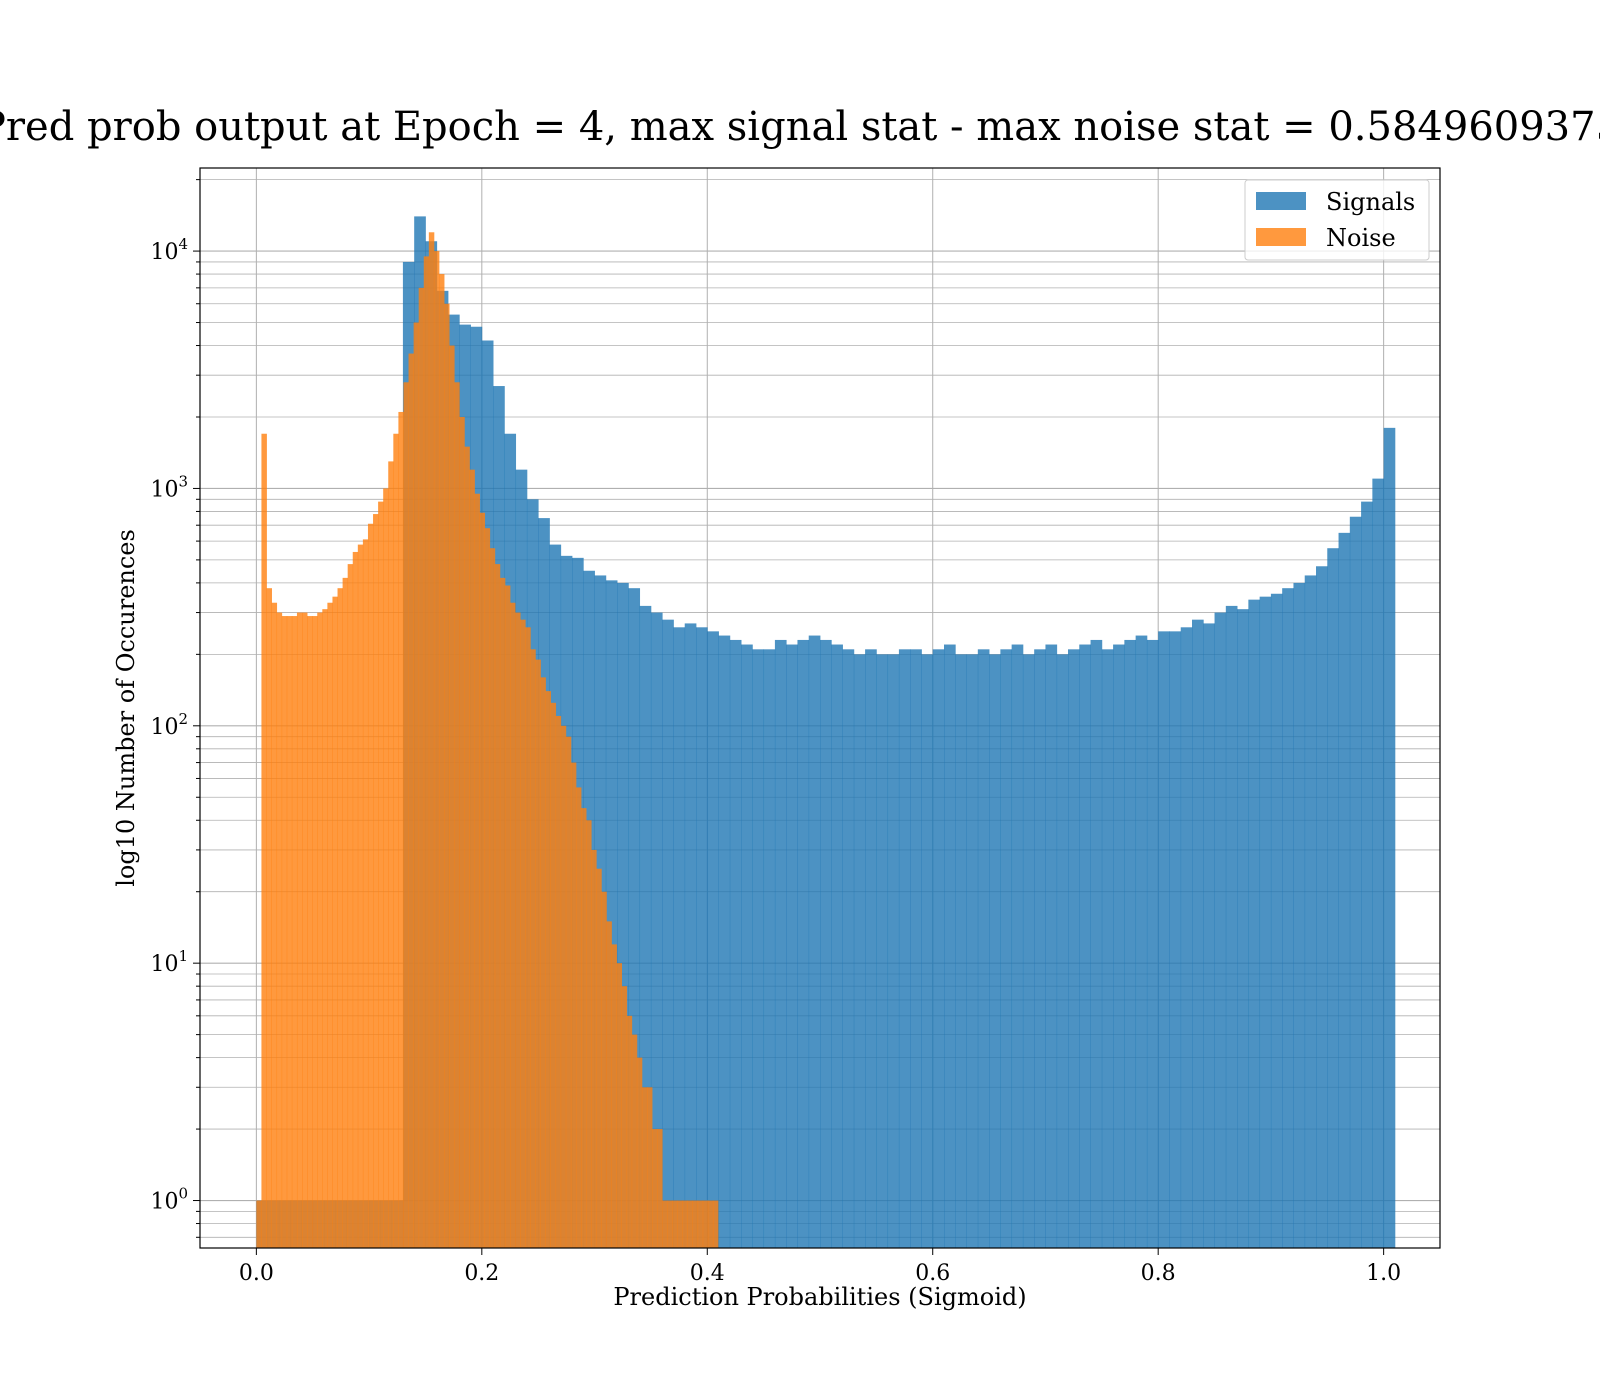 The image size is (1600, 1400). I want to click on y-tick-label: 10⁴, so click(169, 250).